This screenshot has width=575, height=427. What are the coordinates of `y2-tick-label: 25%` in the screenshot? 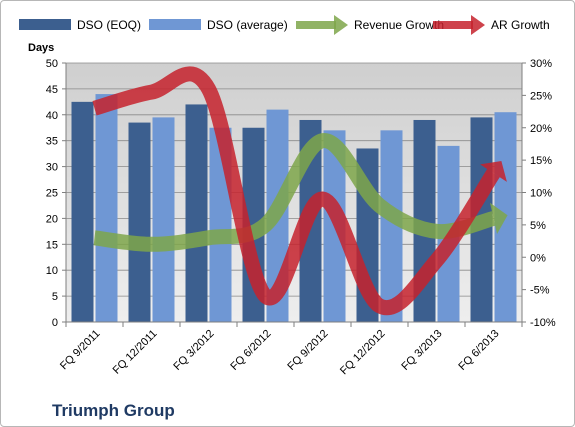 It's located at (541, 96).